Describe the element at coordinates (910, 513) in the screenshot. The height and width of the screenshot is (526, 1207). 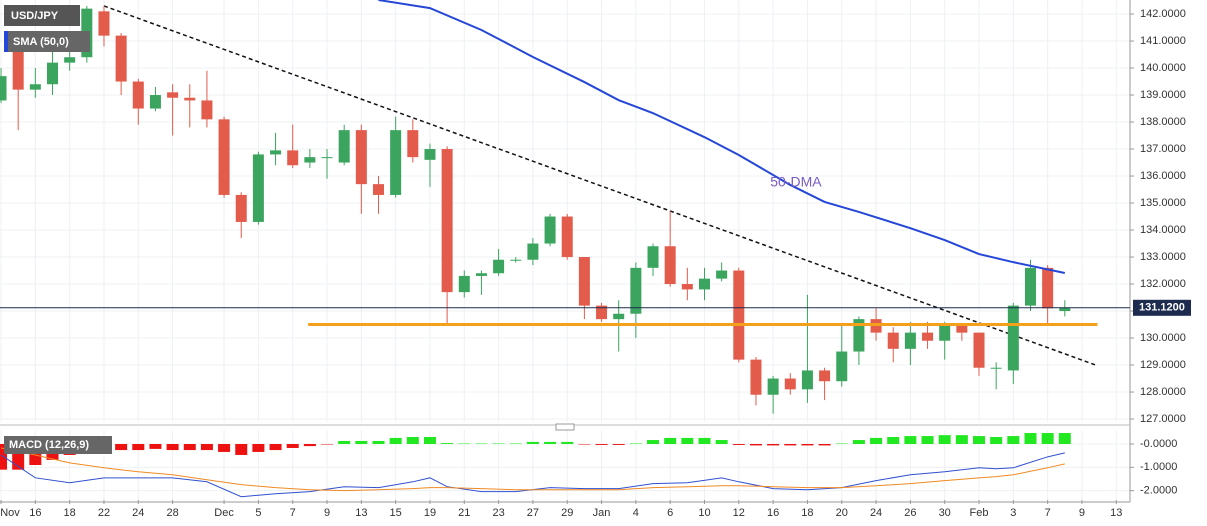
I see `x-tick-label: 26` at that location.